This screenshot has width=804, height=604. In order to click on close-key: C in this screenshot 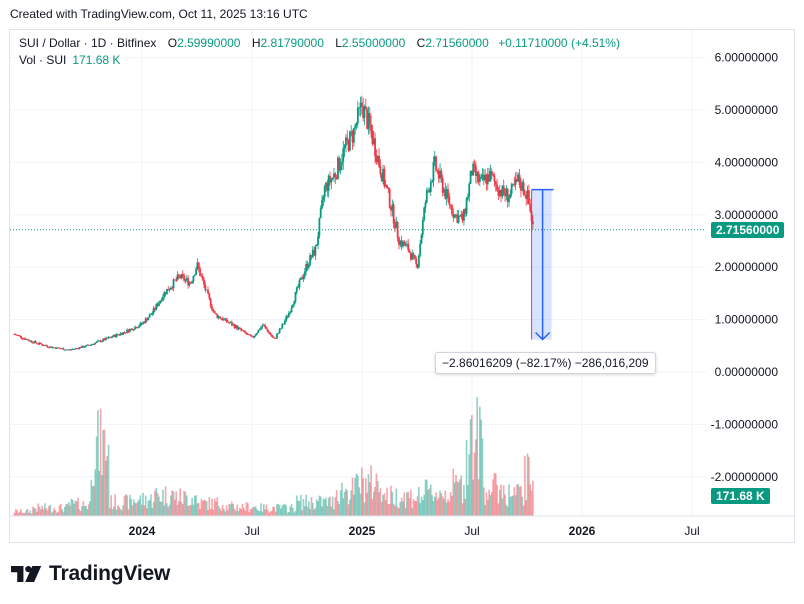, I will do `click(421, 43)`.